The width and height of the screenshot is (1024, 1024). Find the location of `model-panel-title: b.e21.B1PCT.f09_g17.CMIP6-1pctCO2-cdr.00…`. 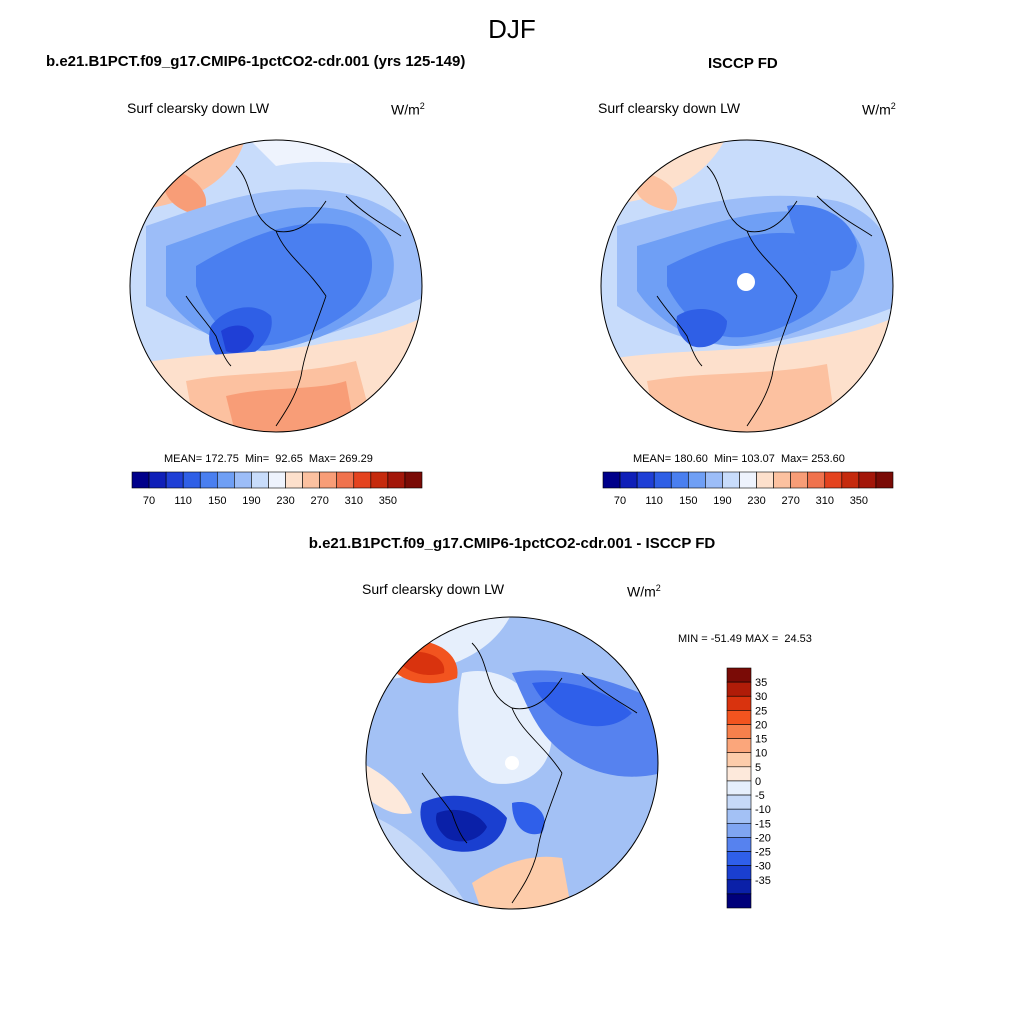

model-panel-title: b.e21.B1PCT.f09_g17.CMIP6-1pctCO2-cdr.00… is located at coordinates (256, 61).